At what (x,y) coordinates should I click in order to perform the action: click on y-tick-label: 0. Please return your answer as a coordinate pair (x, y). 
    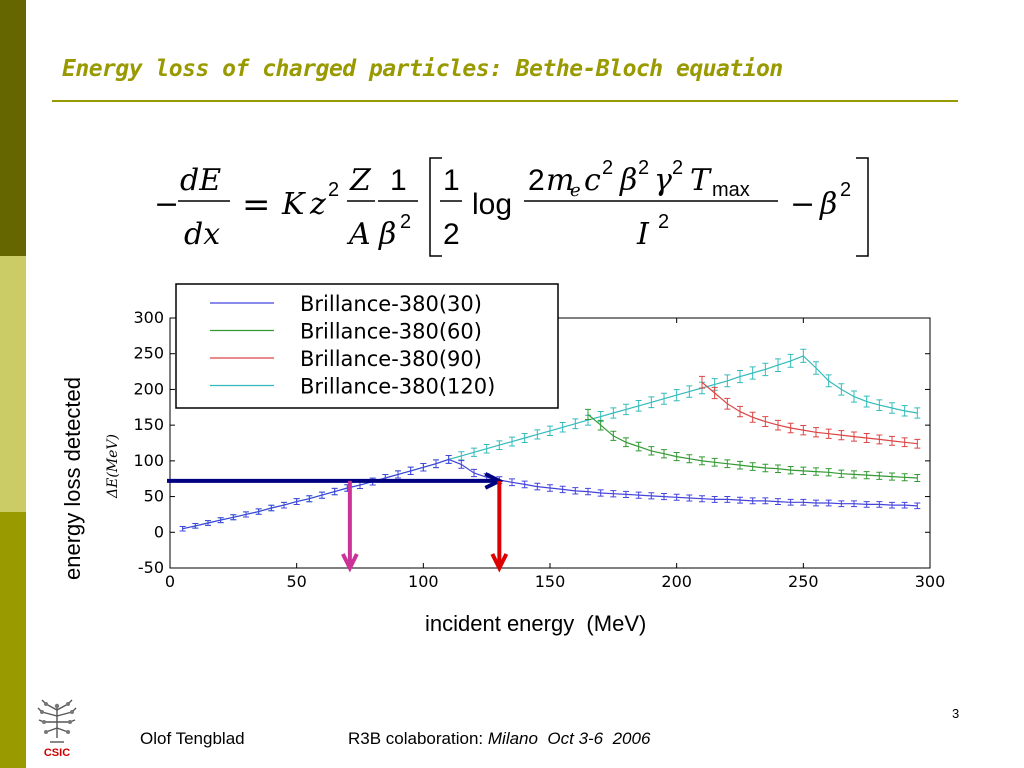
    Looking at the image, I should click on (159, 531).